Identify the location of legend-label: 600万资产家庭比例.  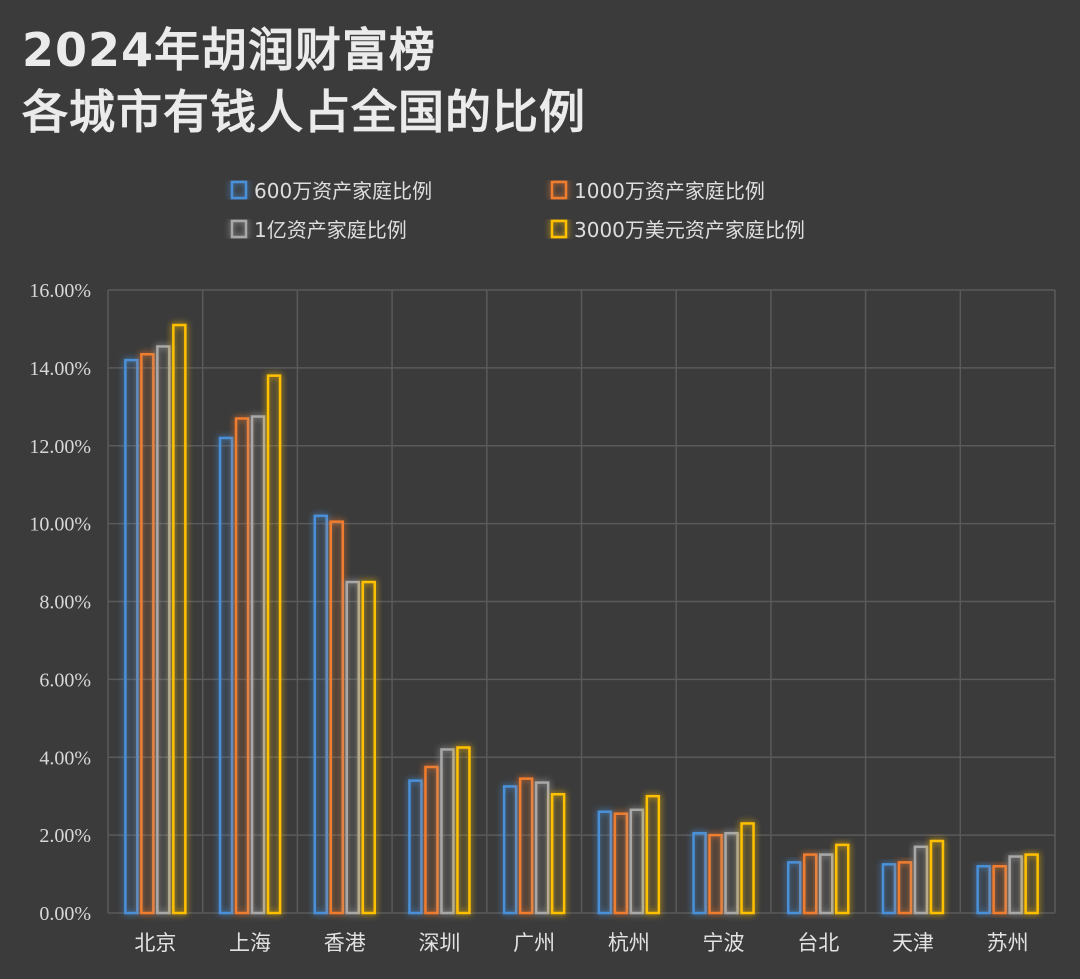
(343, 191).